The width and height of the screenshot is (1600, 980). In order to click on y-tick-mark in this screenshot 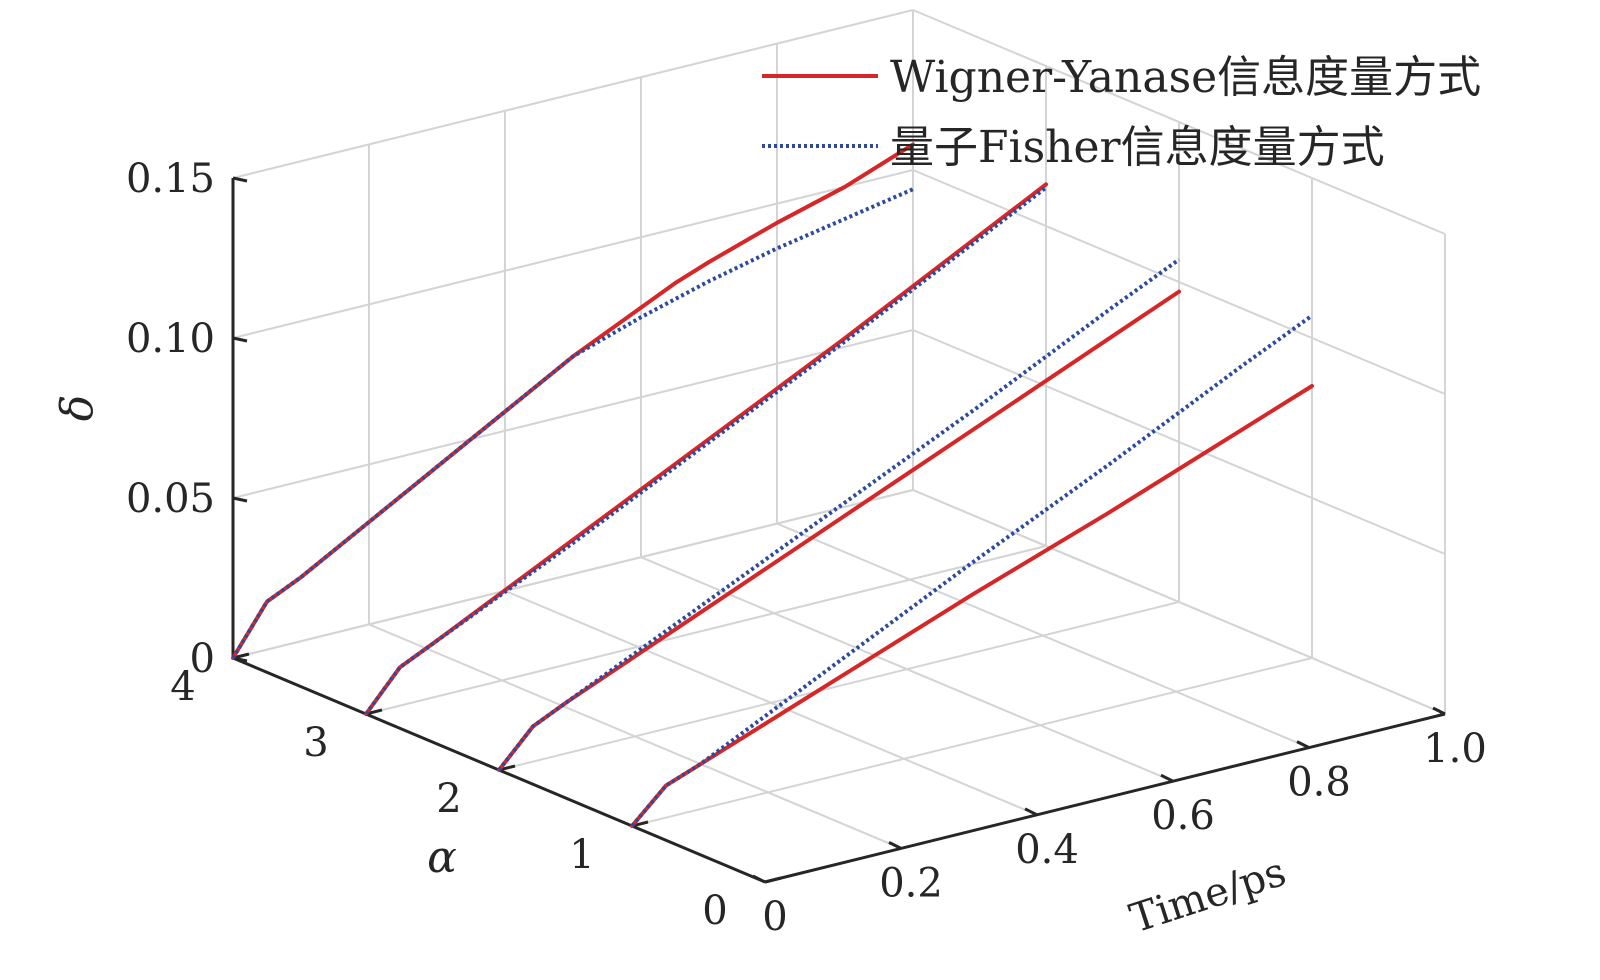, I will do `click(773, 880)`.